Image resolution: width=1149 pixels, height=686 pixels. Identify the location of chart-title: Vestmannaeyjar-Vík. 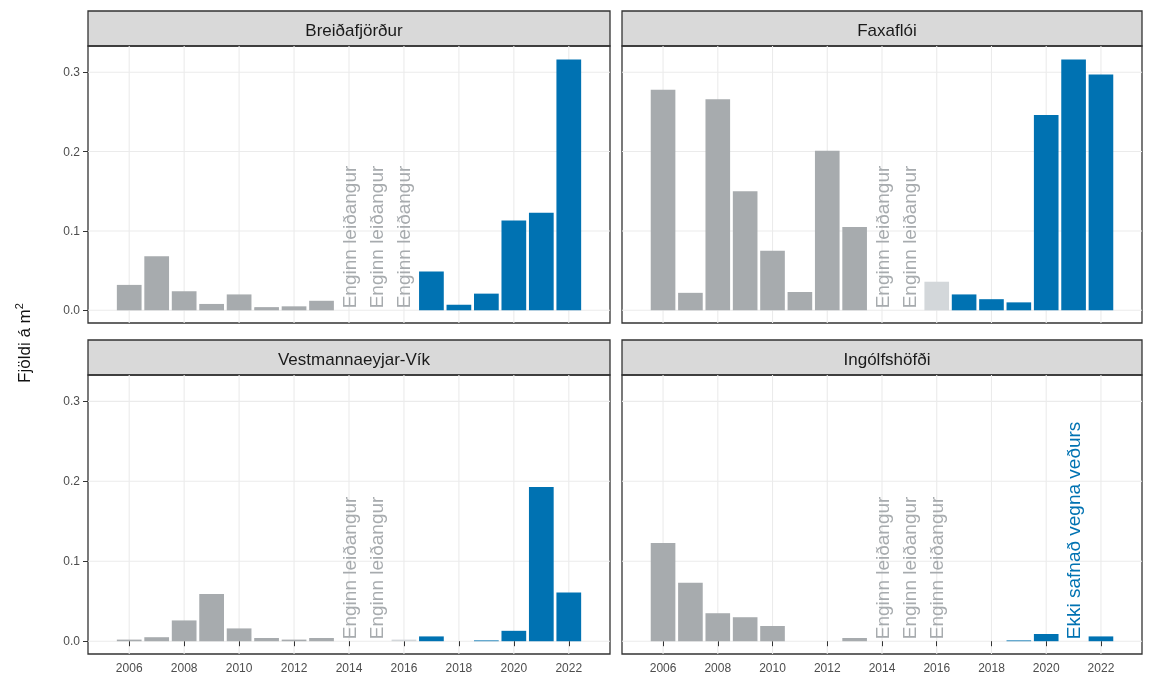
(354, 359).